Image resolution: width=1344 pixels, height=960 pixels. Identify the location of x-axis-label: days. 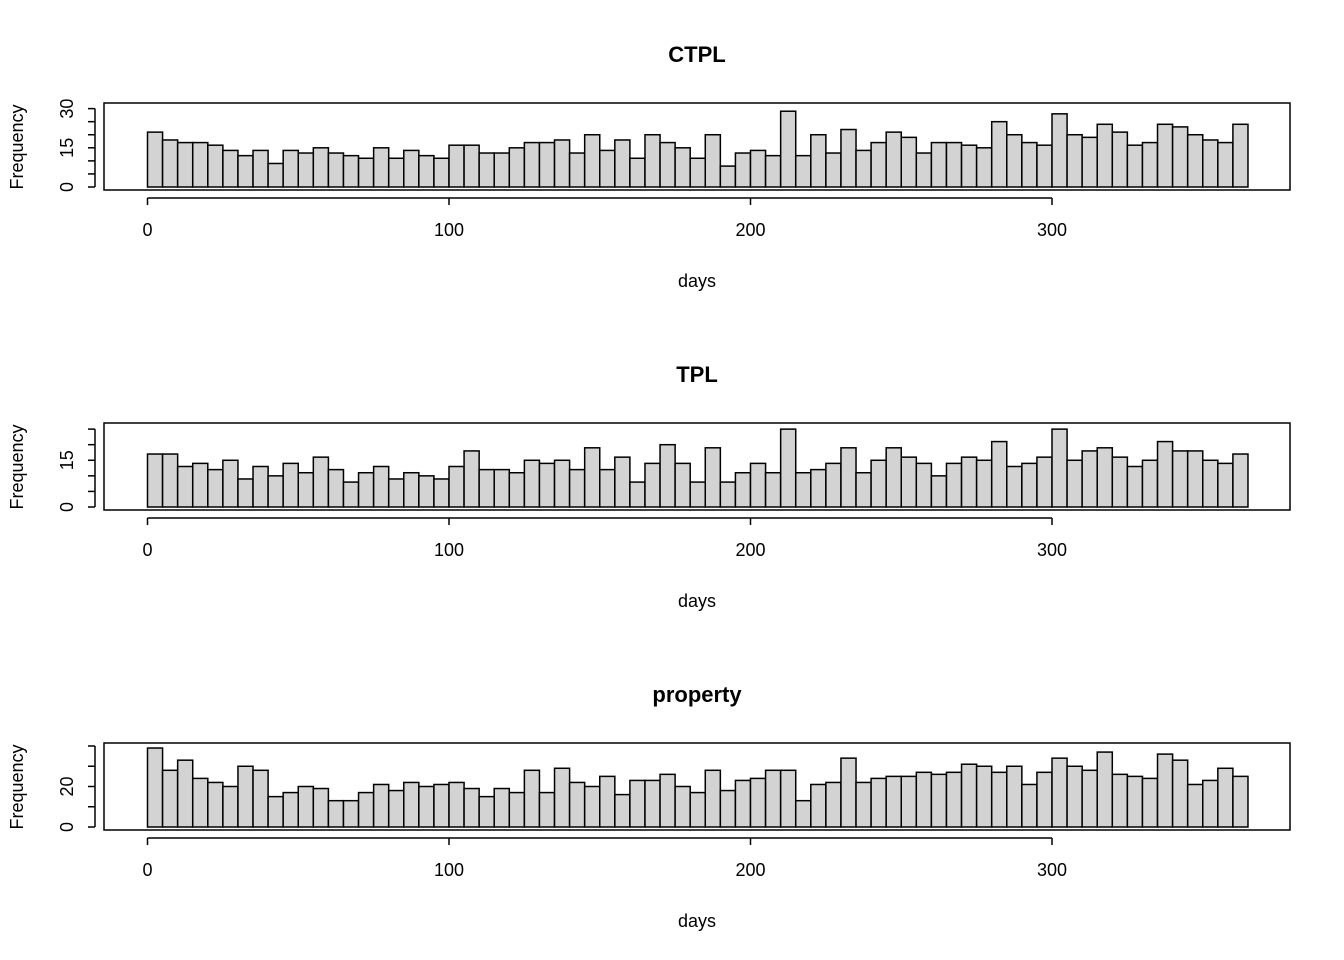
(697, 921).